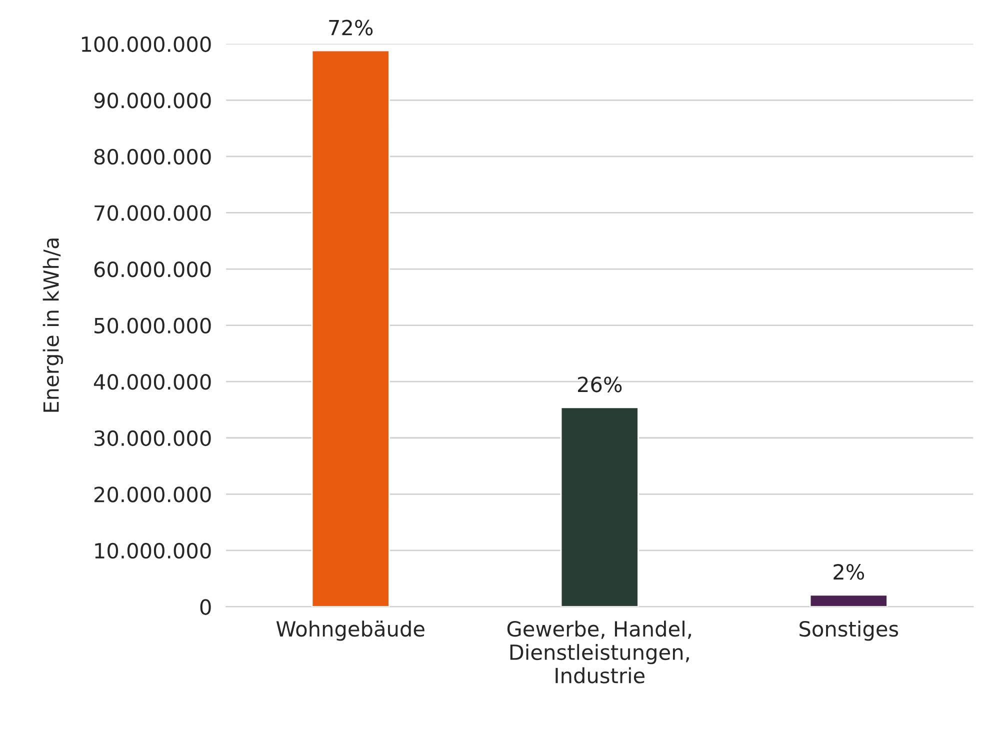 This screenshot has height=731, width=983. I want to click on y-tick-label: 50.000.000, so click(152, 326).